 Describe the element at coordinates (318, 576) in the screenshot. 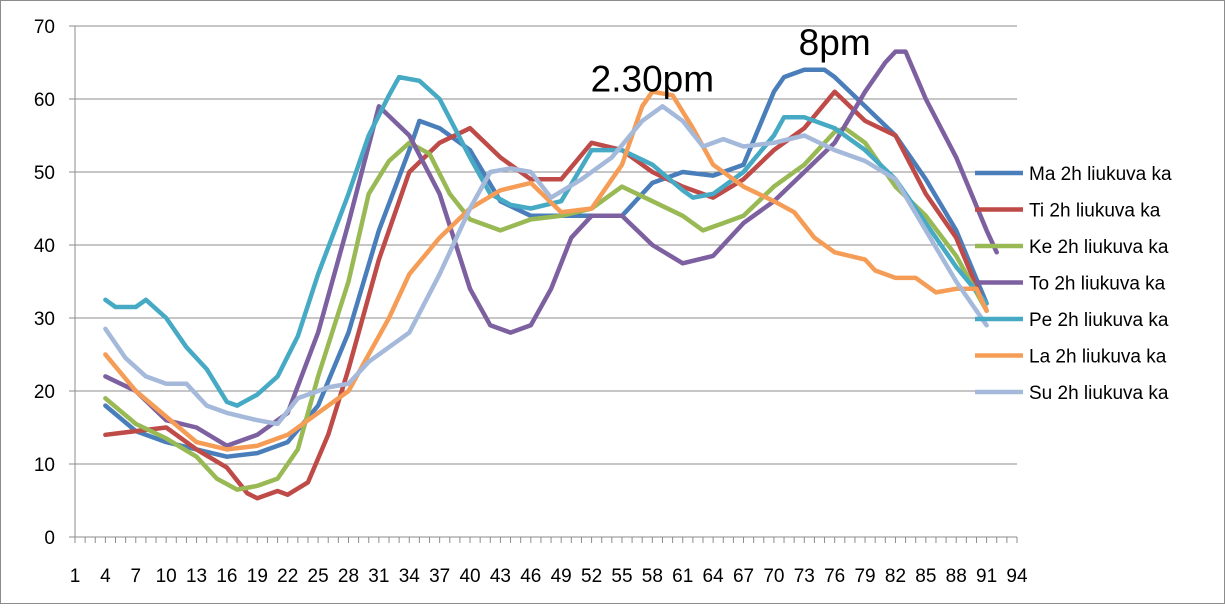

I see `x-tick-label: 25` at that location.